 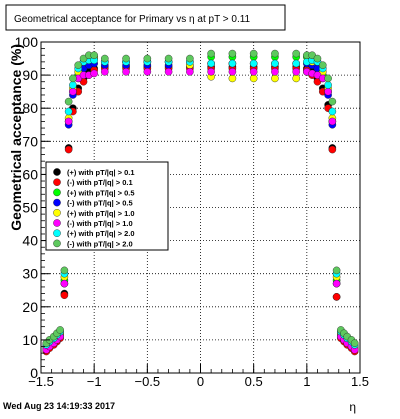 I want to click on y-tick-label: 20, so click(x=30, y=307).